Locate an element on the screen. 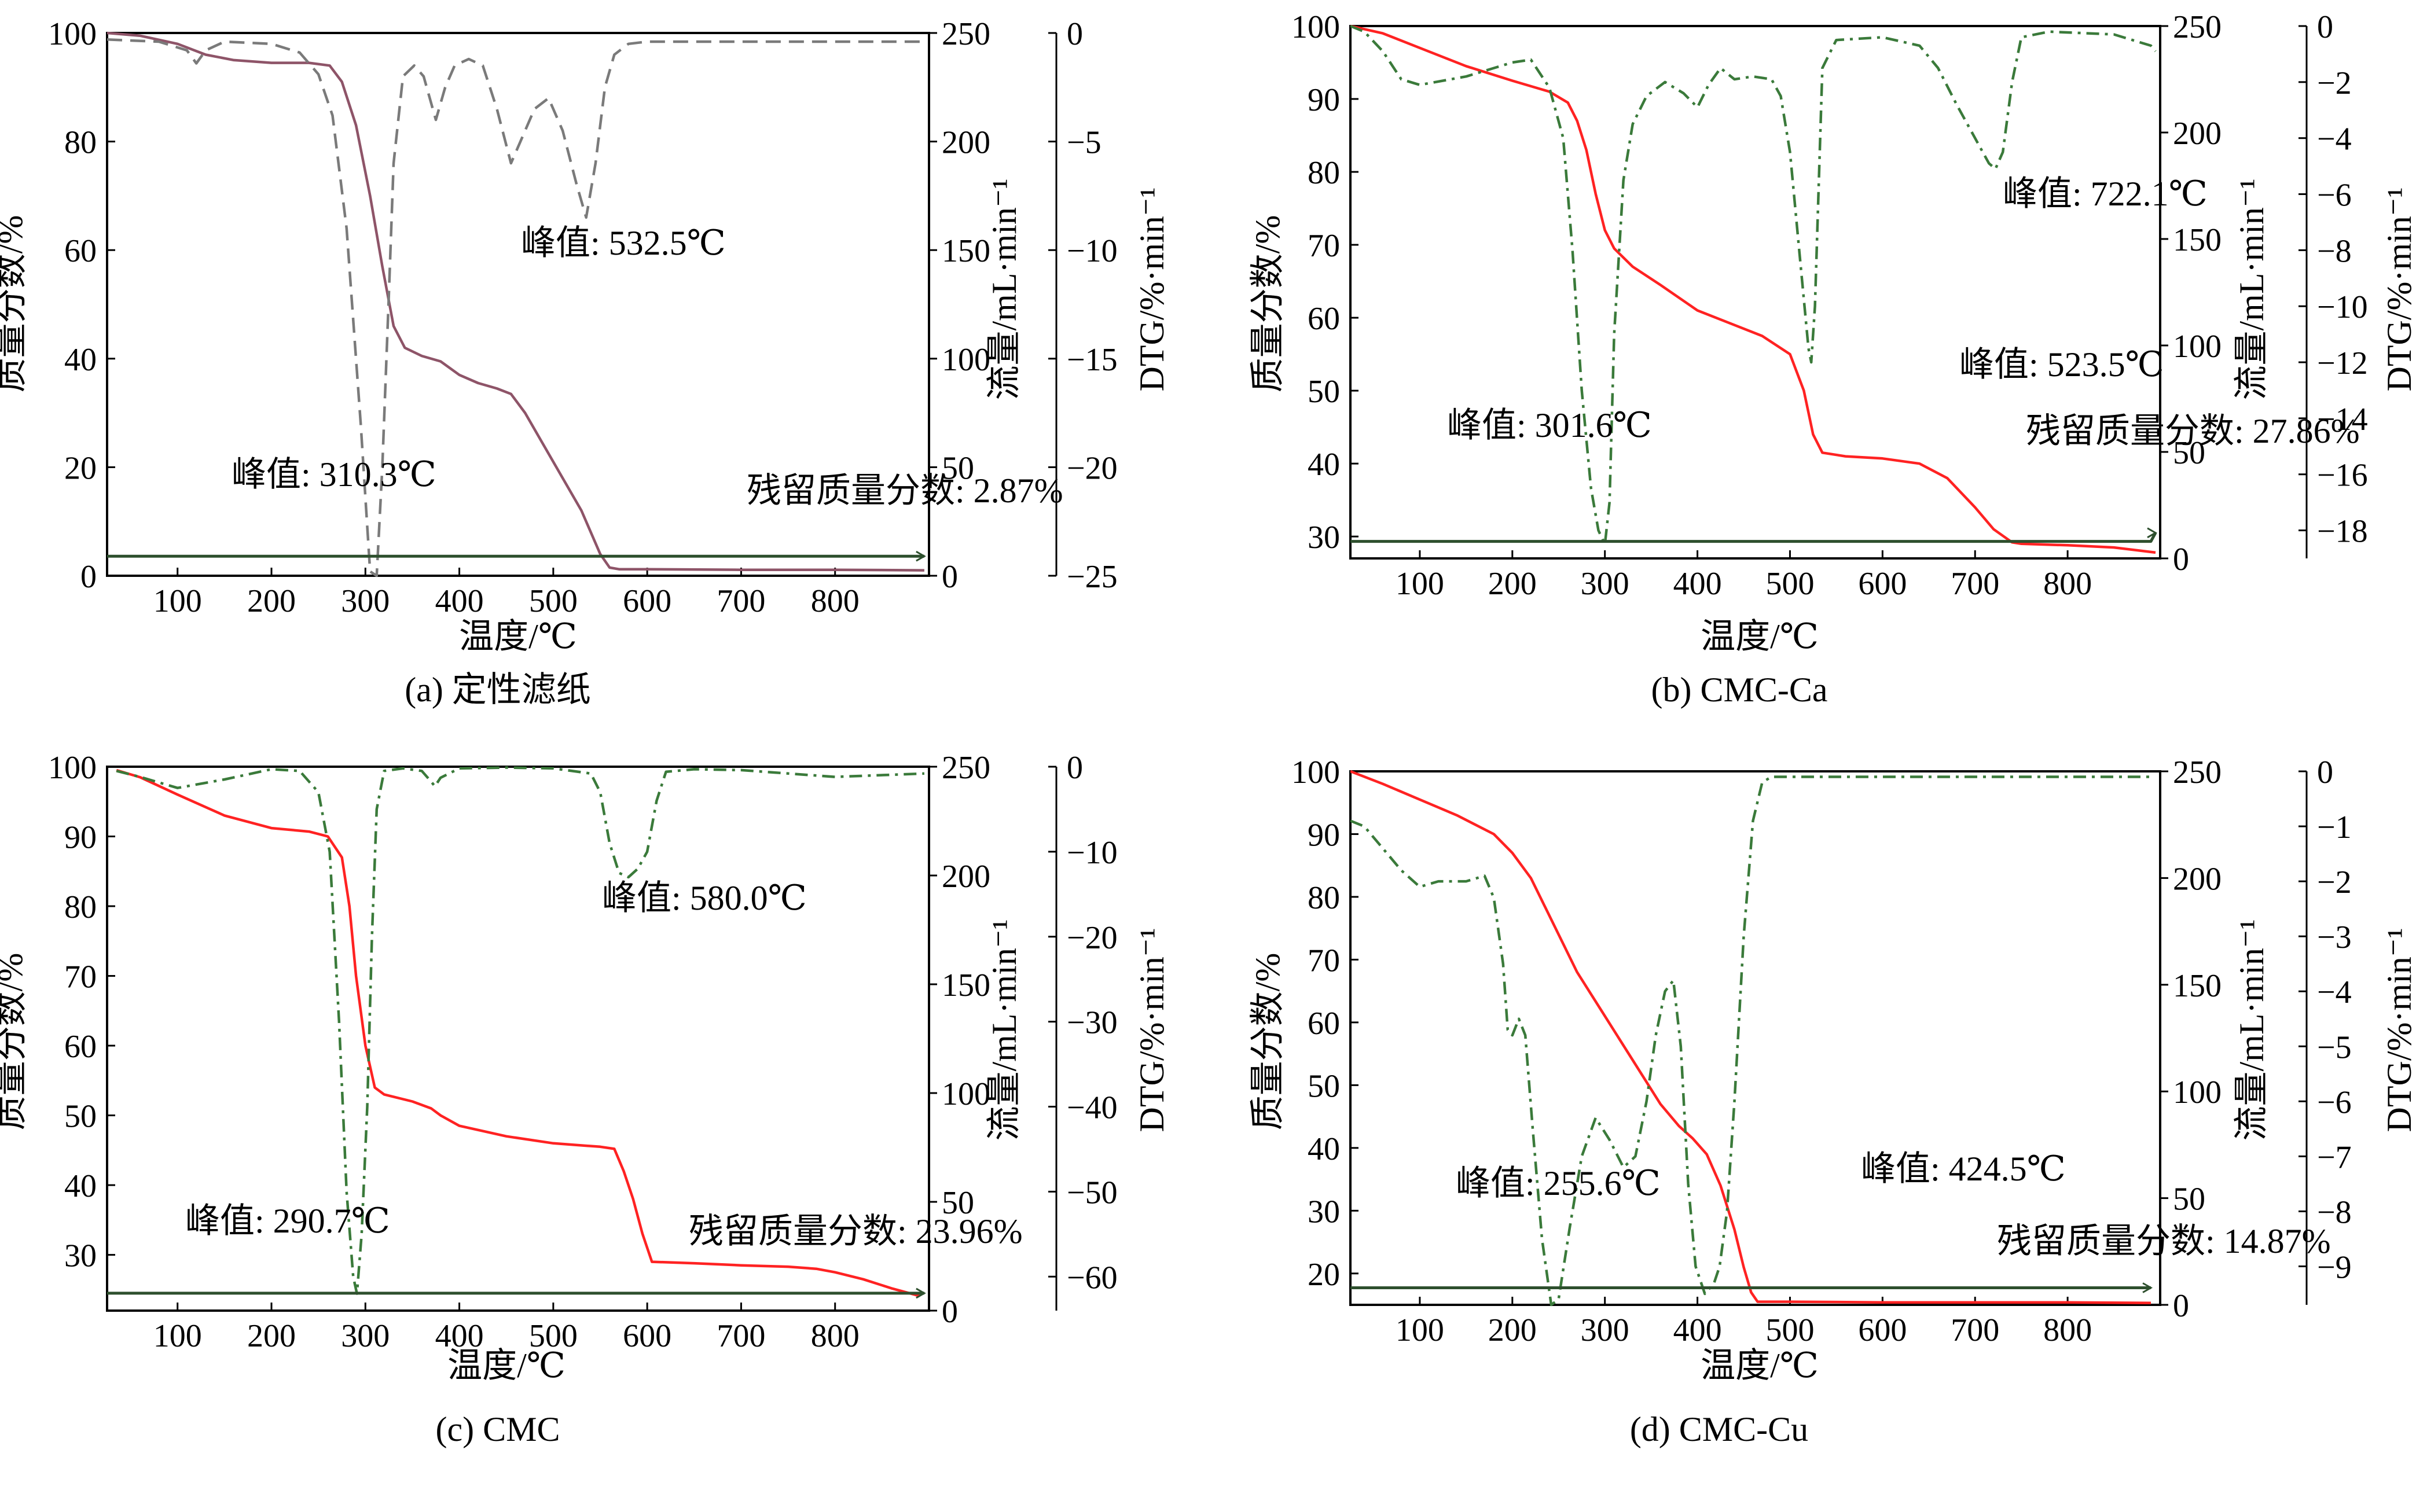 This screenshot has width=2427, height=1512. annotation-label: 残留质量分数: 14.87% is located at coordinates (2164, 1241).